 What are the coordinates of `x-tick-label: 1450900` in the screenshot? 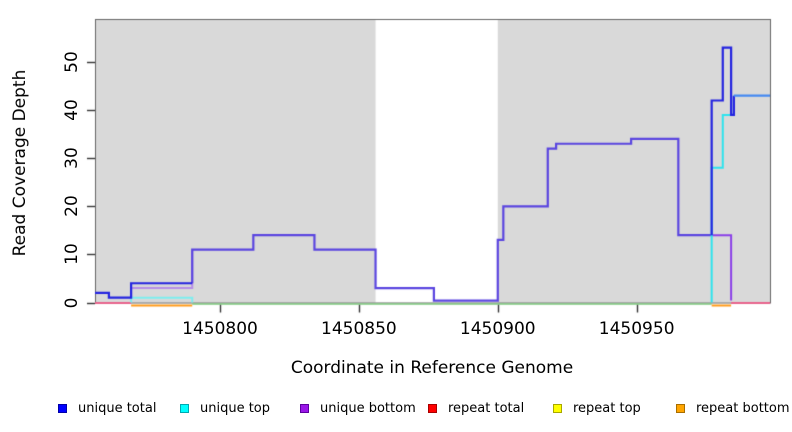 It's located at (497, 329).